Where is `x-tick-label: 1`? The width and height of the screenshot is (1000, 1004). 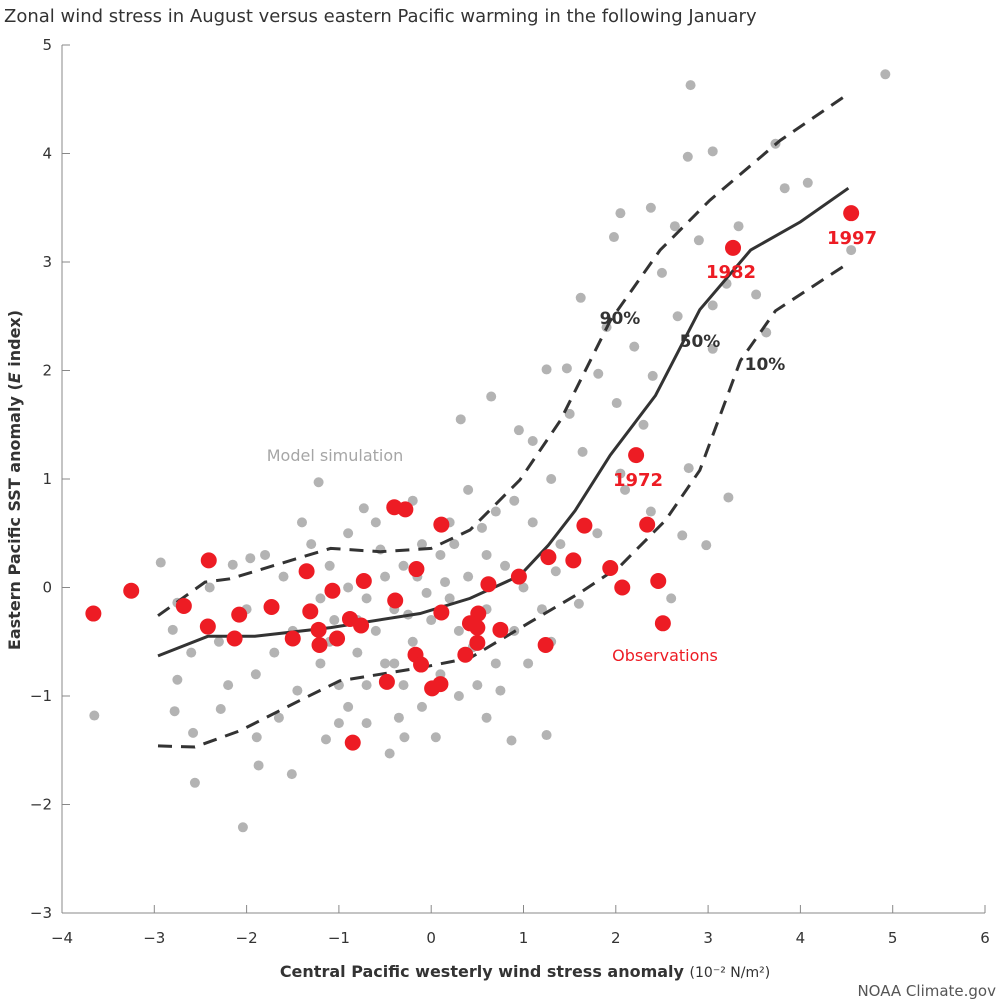
x-tick-label: 1 is located at coordinates (524, 938).